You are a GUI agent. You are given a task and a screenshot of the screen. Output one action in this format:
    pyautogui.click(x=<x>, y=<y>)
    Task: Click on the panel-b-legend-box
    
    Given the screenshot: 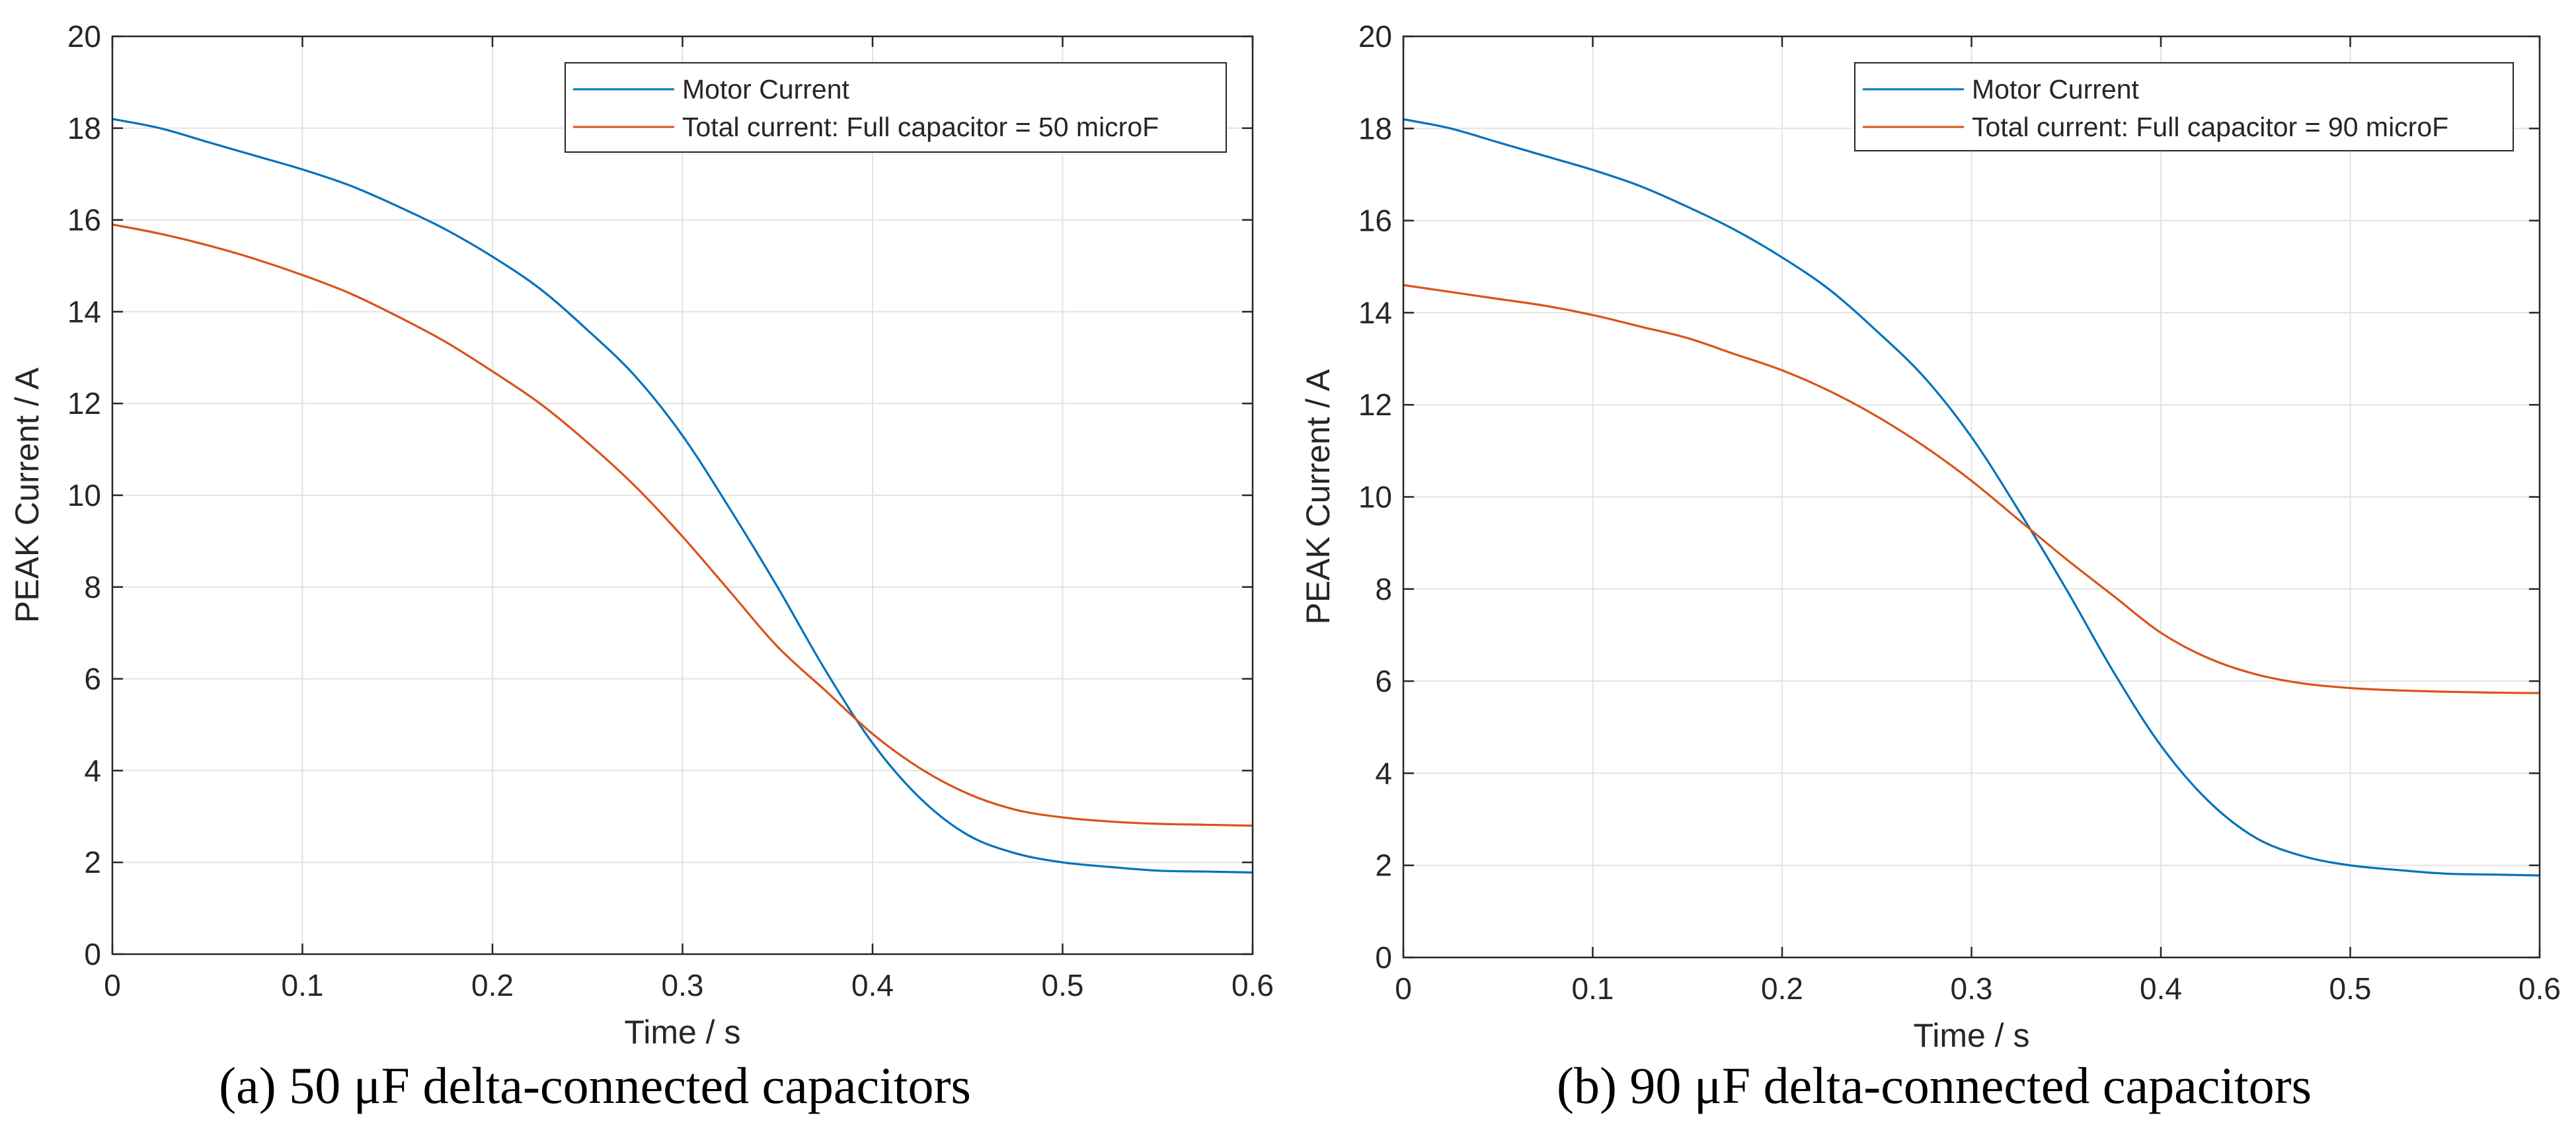 What is the action you would take?
    pyautogui.click(x=2184, y=106)
    